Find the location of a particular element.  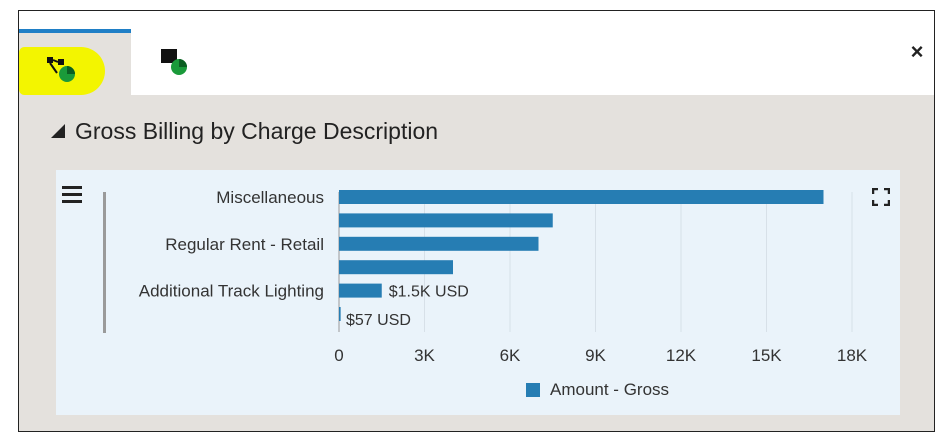

x-tick-label: 3K is located at coordinates (424, 355).